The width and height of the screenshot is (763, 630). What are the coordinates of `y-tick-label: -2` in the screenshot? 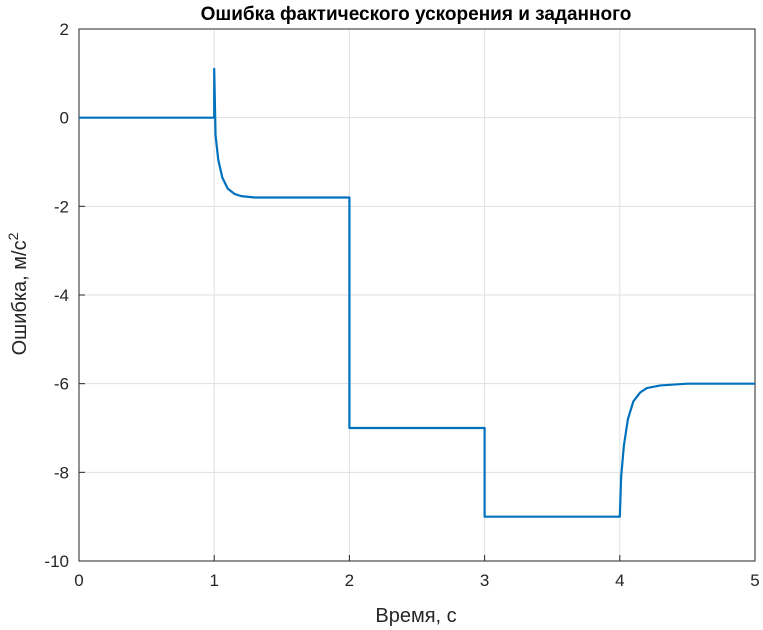 It's located at (61, 206).